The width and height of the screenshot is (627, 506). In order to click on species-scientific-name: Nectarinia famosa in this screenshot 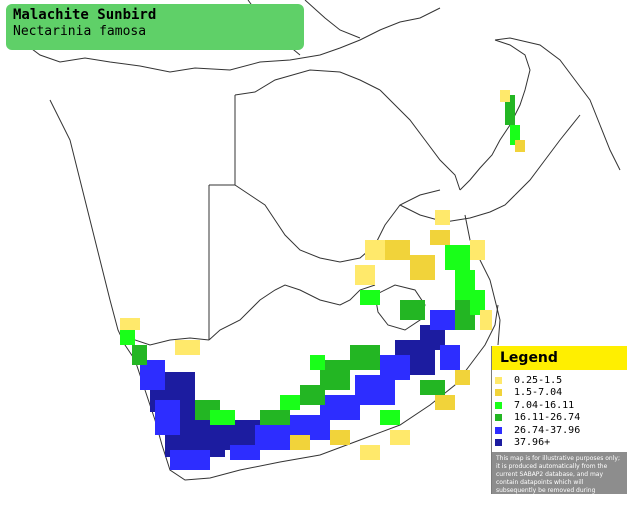, I will do `click(80, 31)`.